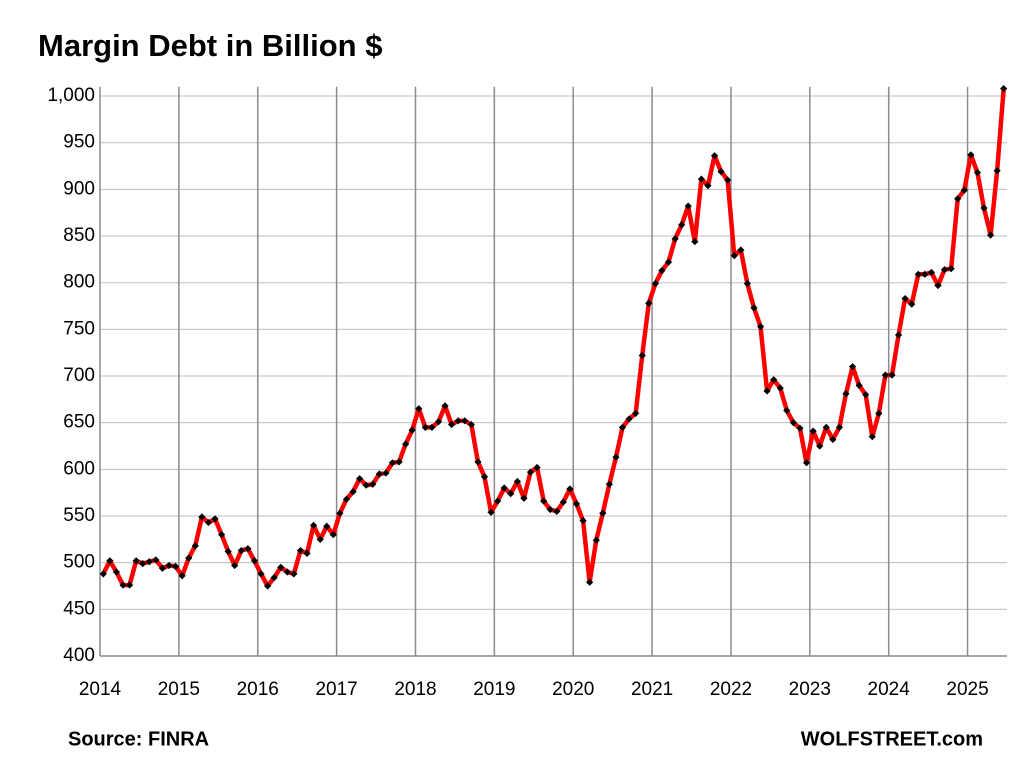 Image resolution: width=1024 pixels, height=763 pixels. What do you see at coordinates (79, 328) in the screenshot?
I see `y-tick-label: 750` at bounding box center [79, 328].